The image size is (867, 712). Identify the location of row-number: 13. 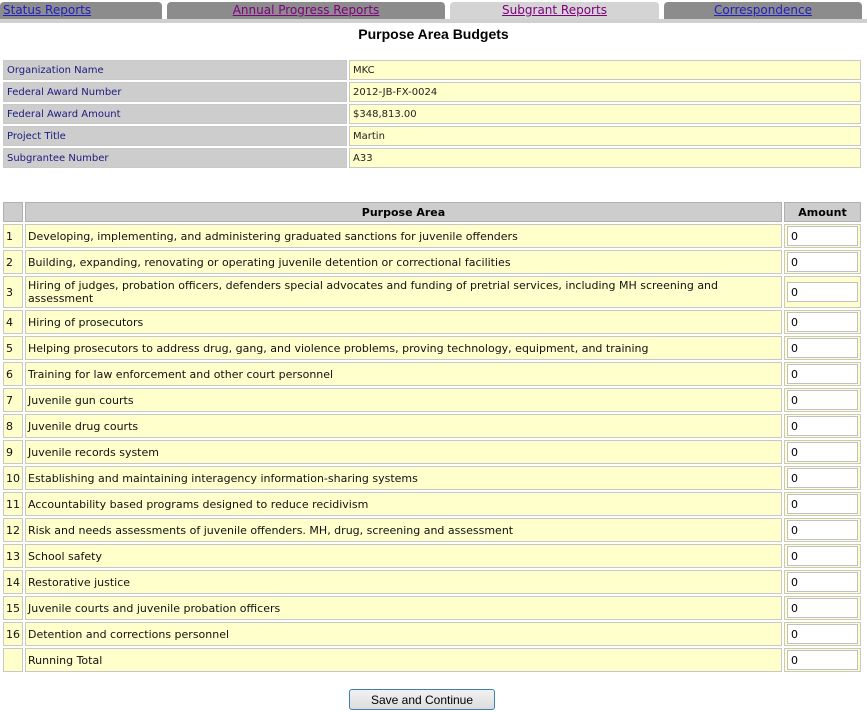
(13, 556).